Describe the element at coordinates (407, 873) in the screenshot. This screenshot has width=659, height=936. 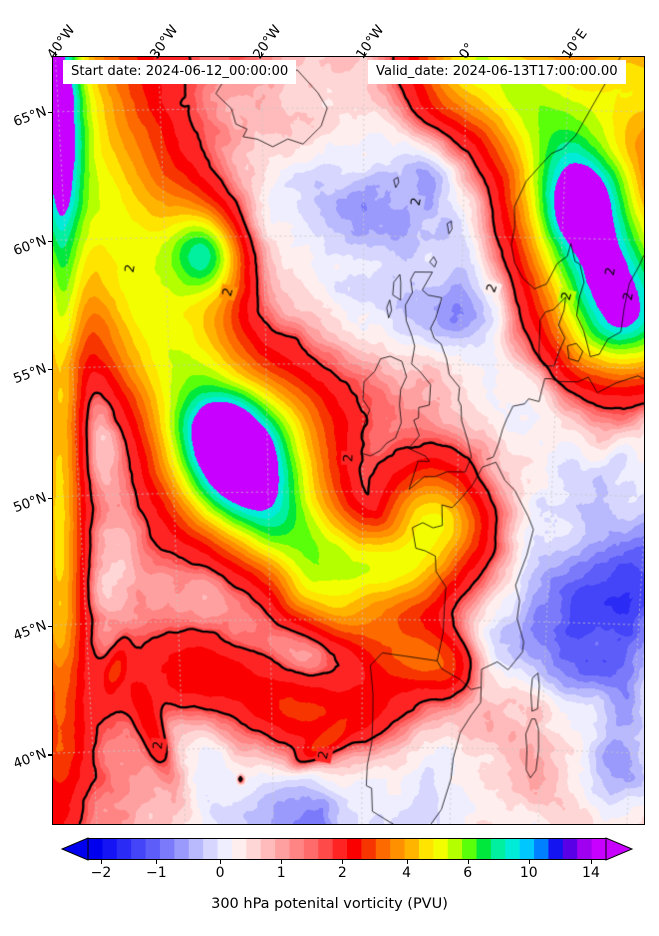
I see `colorbar-tick-label: 4` at that location.